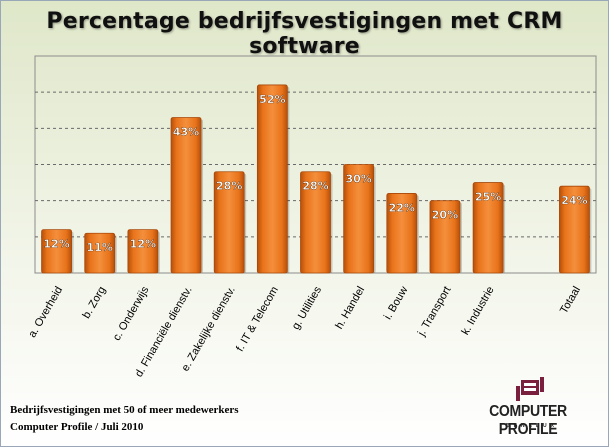  I want to click on x-tick-label: a. Overheid, so click(45, 312).